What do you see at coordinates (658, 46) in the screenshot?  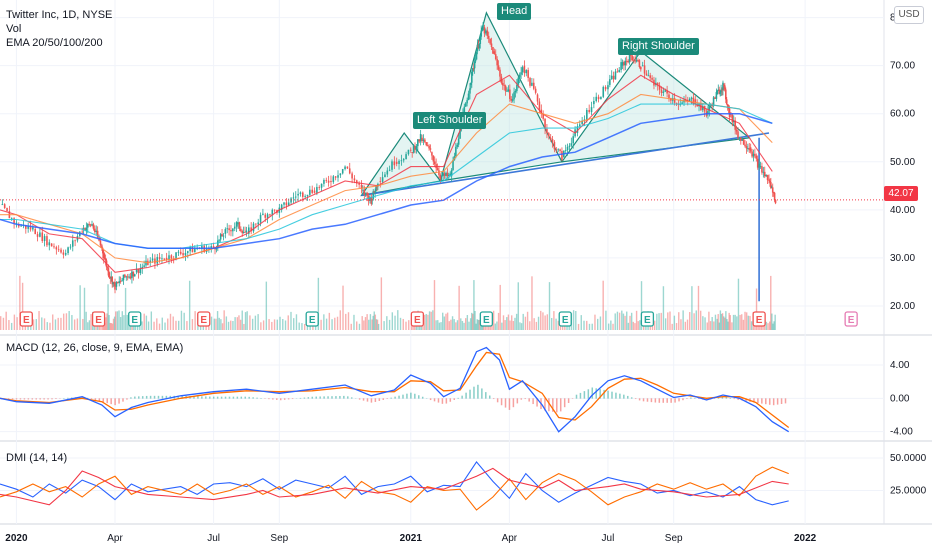 I see `right-shoulder-label: Right Shoulder` at bounding box center [658, 46].